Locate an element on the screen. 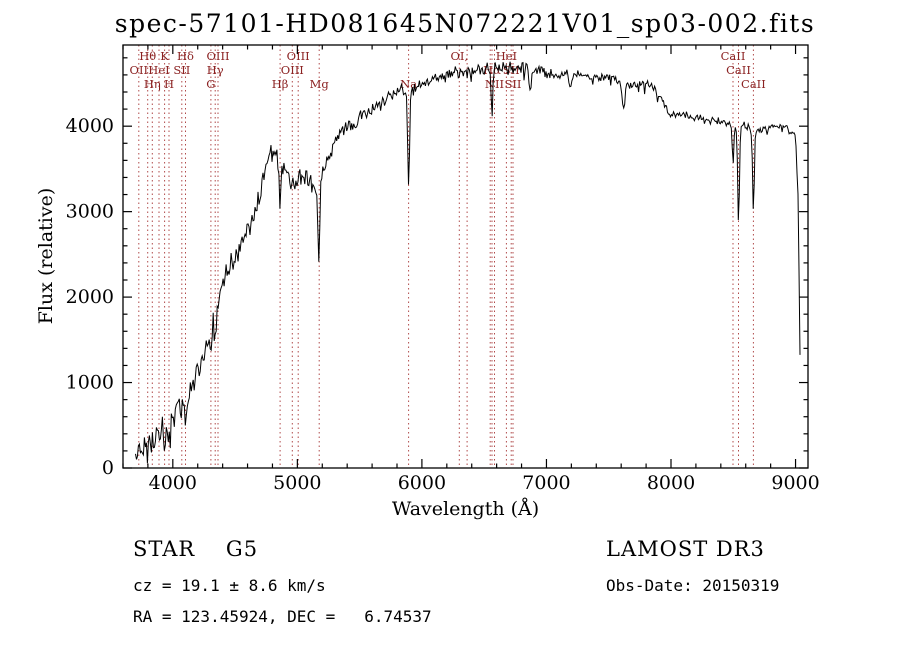 This screenshot has height=649, width=900. y-axis-label: Flux (relative) is located at coordinates (46, 256).